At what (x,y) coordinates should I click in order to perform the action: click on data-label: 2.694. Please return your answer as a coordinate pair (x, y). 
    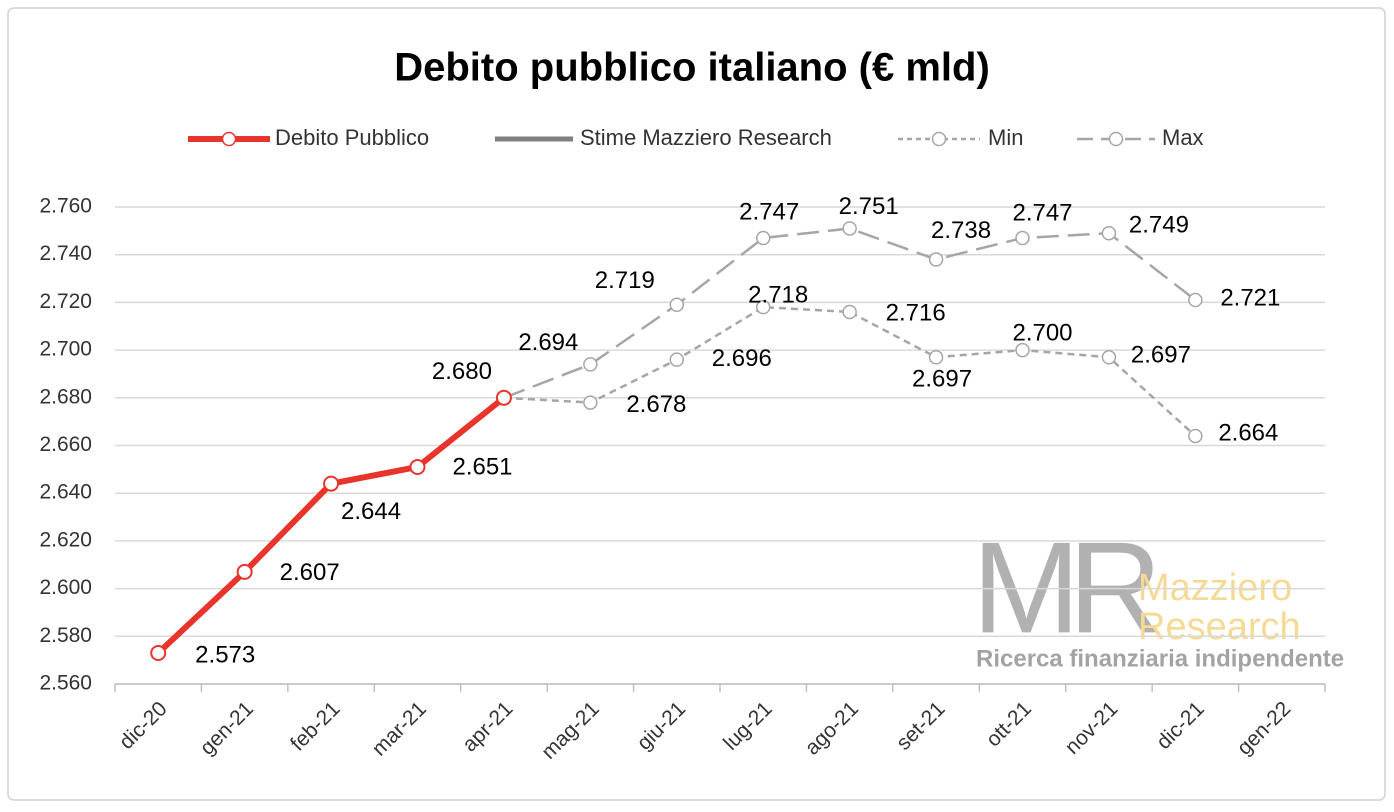
    Looking at the image, I should click on (548, 342).